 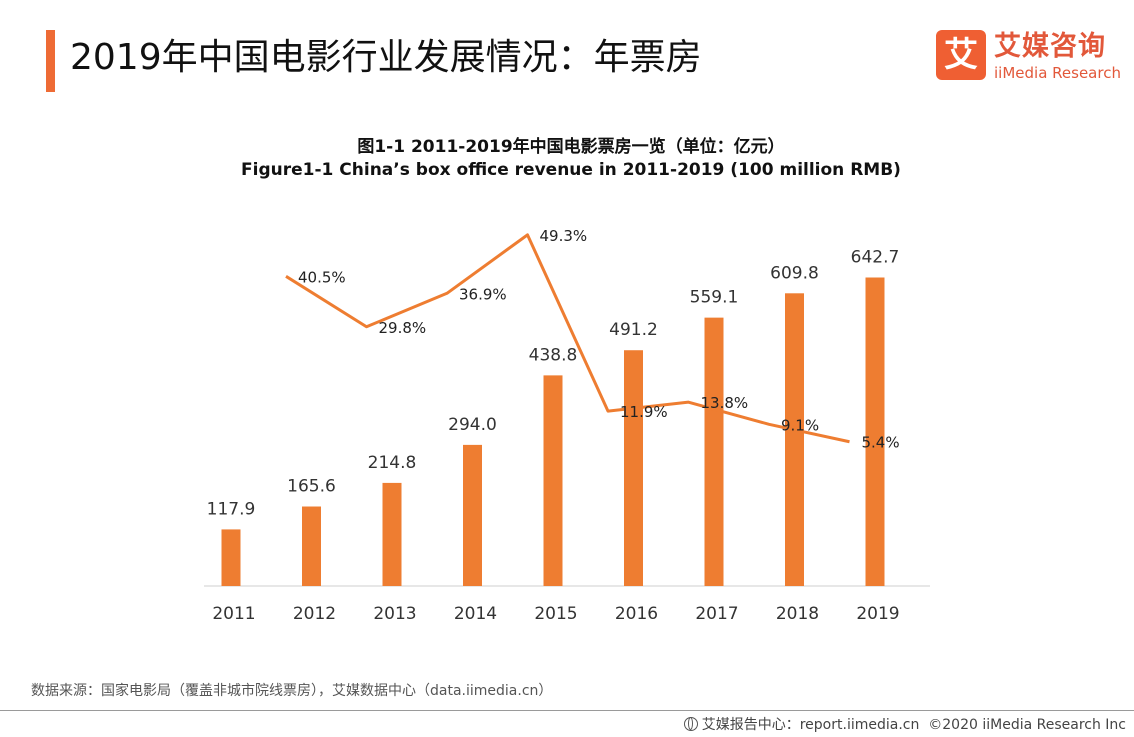 I want to click on rate-label-2017: 13.8%, so click(x=725, y=403).